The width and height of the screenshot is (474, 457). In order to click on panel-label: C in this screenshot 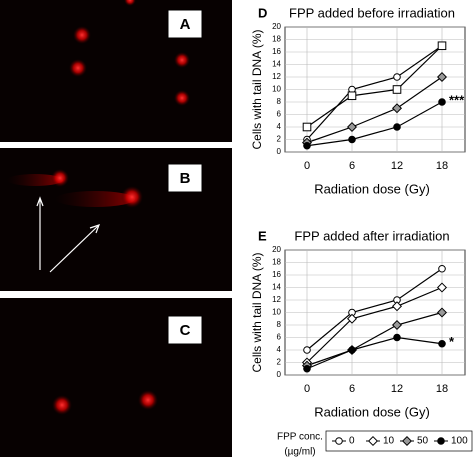, I will do `click(185, 330)`.